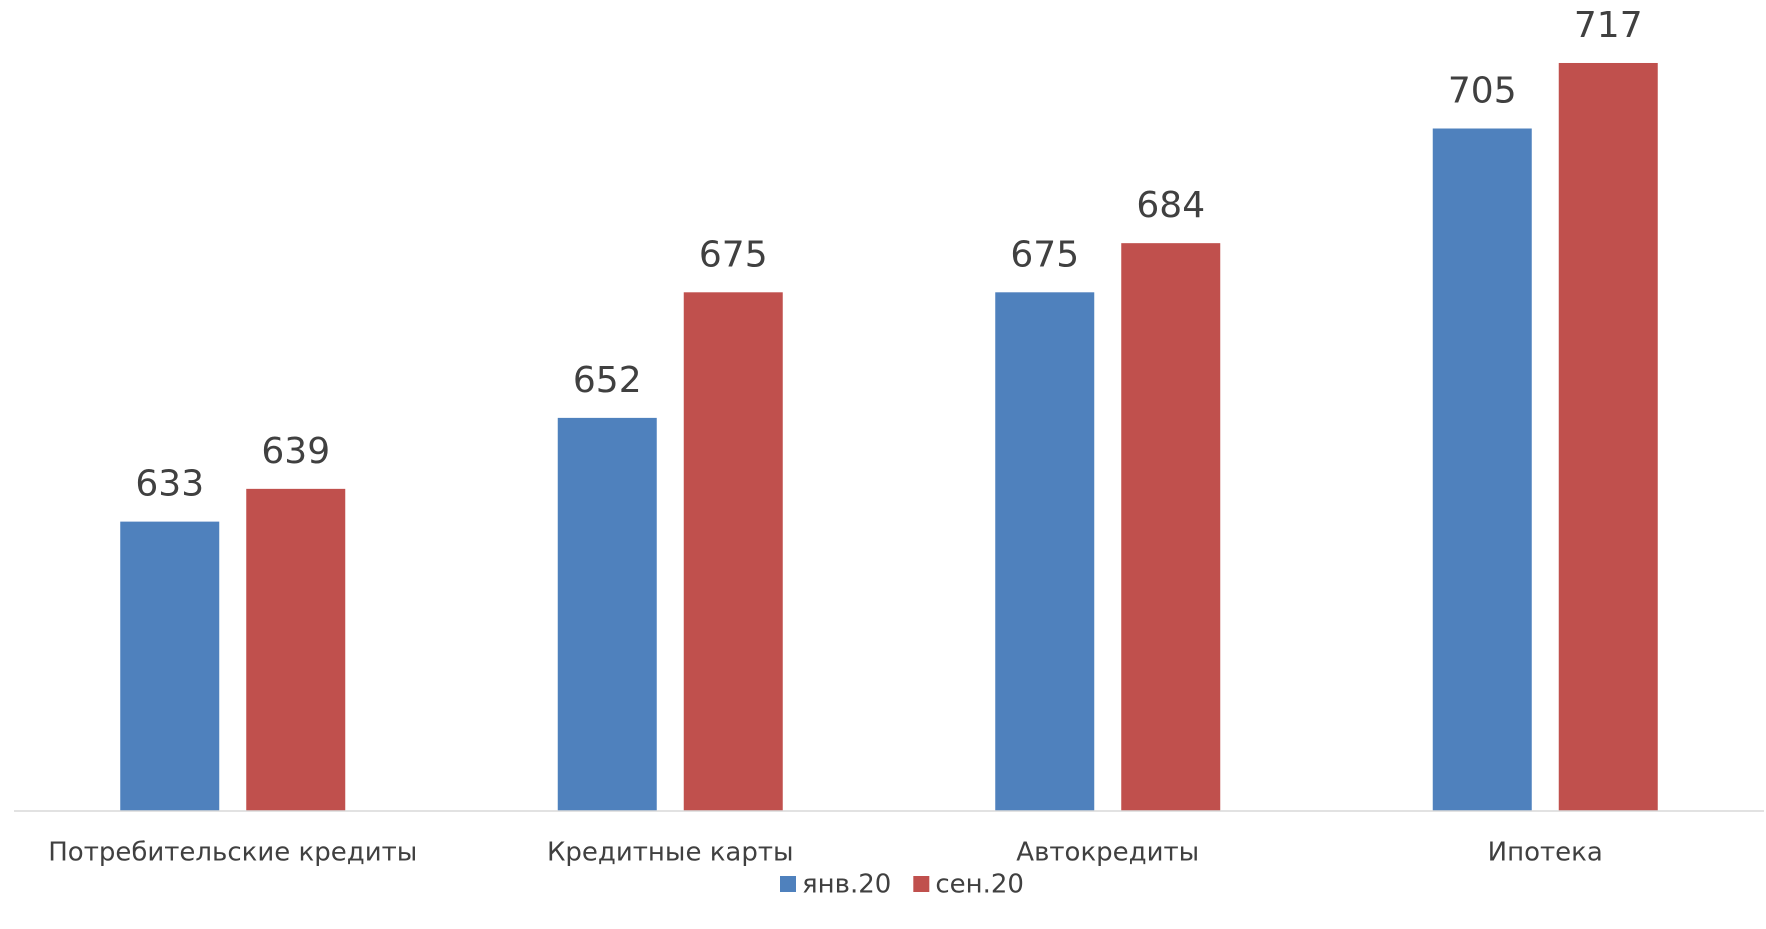  I want to click on data-label: 639, so click(295, 451).